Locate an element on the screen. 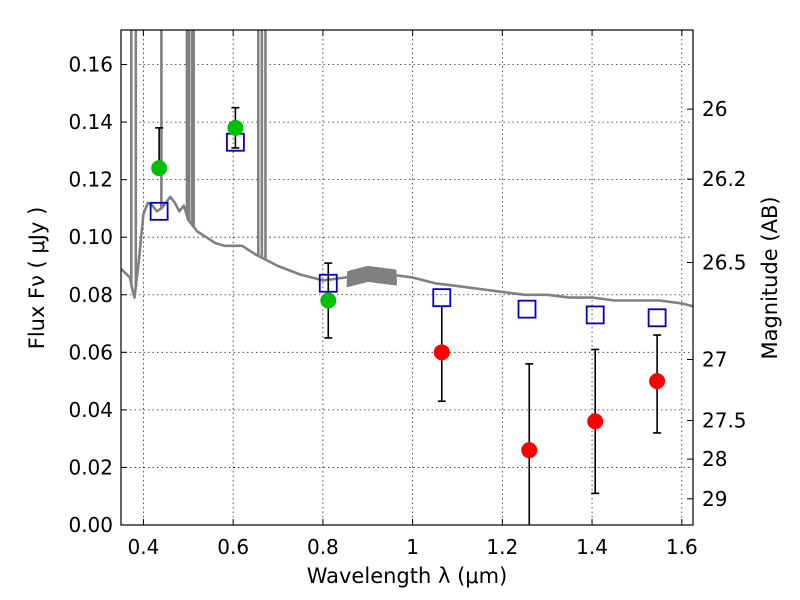 The height and width of the screenshot is (600, 800). y-tick-label: 0.04 is located at coordinates (90, 410).